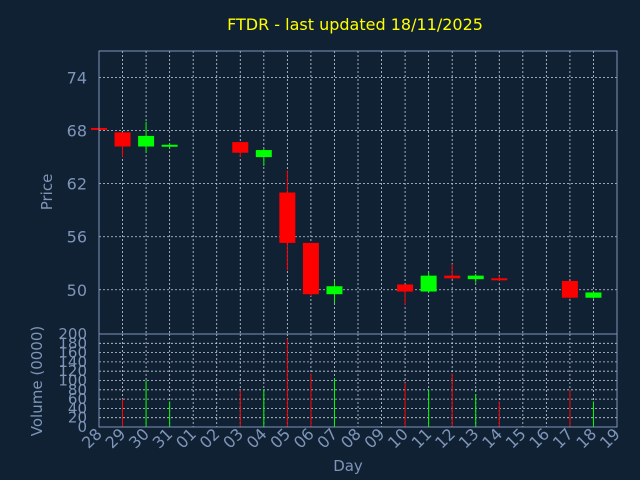 The width and height of the screenshot is (640, 480). What do you see at coordinates (37, 381) in the screenshot?
I see `volume-axis-label: Volume (0000)` at bounding box center [37, 381].